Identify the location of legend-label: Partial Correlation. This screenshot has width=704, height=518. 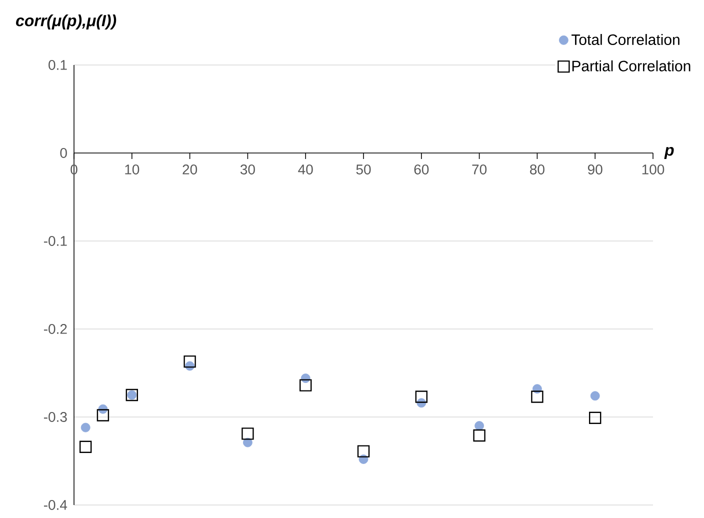
(631, 66).